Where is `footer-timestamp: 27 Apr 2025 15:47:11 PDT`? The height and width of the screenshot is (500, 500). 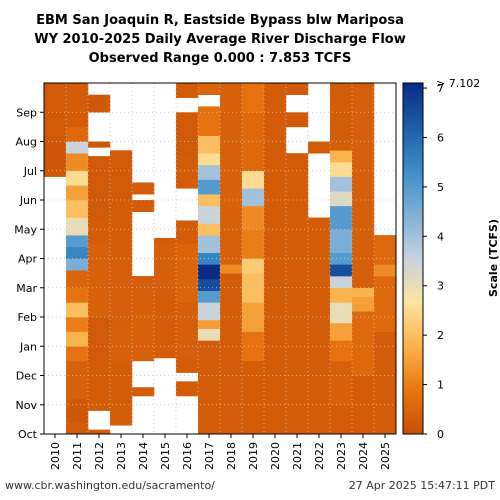
footer-timestamp: 27 Apr 2025 15:47:11 PDT is located at coordinates (422, 485).